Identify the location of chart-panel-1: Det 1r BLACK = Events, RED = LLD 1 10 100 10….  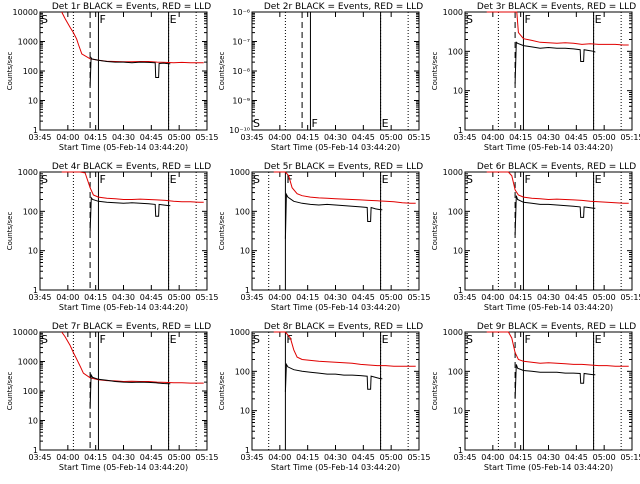
(112, 77).